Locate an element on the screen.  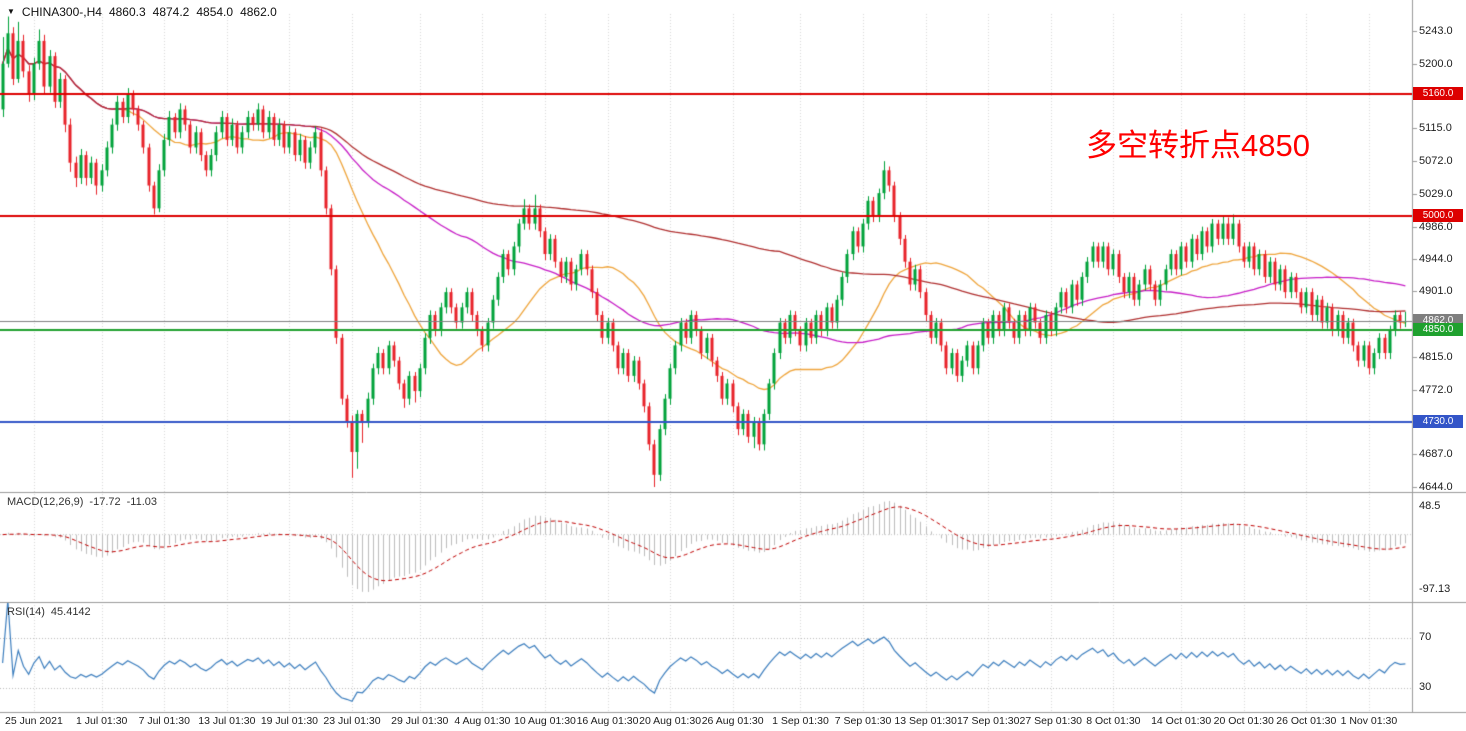
rsi-label: RSI(14) is located at coordinates (26, 612).